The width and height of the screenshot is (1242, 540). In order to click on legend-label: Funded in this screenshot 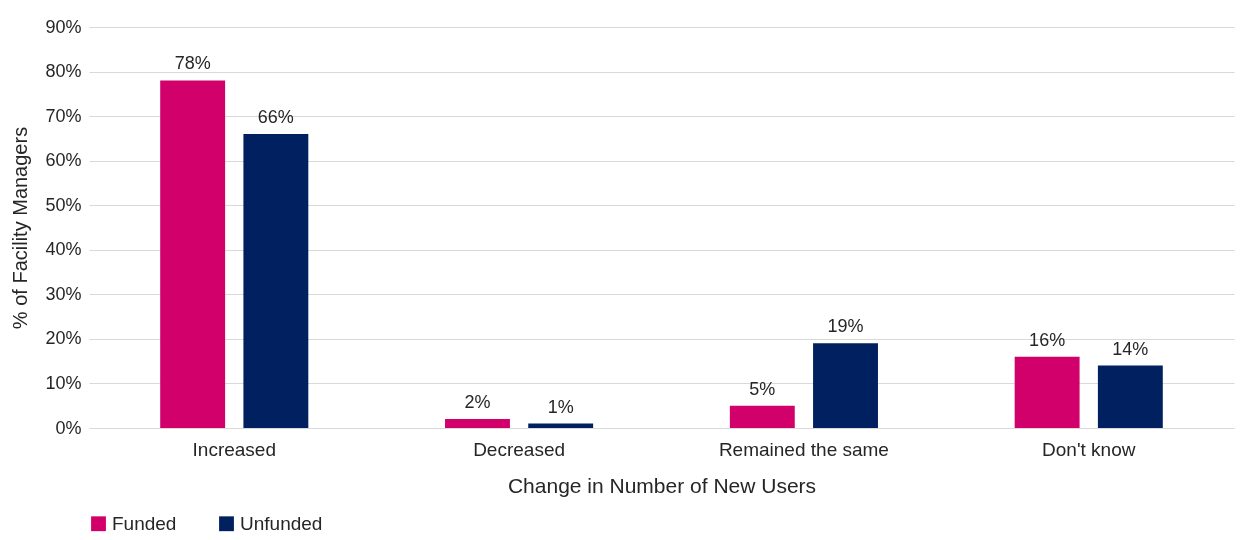, I will do `click(144, 523)`.